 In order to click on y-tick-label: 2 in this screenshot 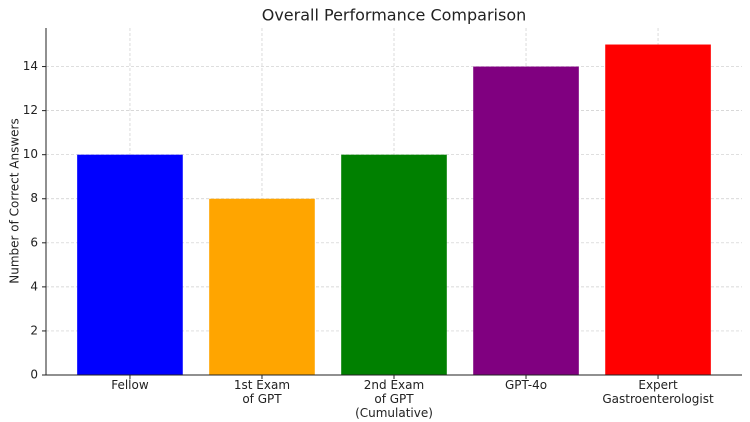, I will do `click(34, 330)`.